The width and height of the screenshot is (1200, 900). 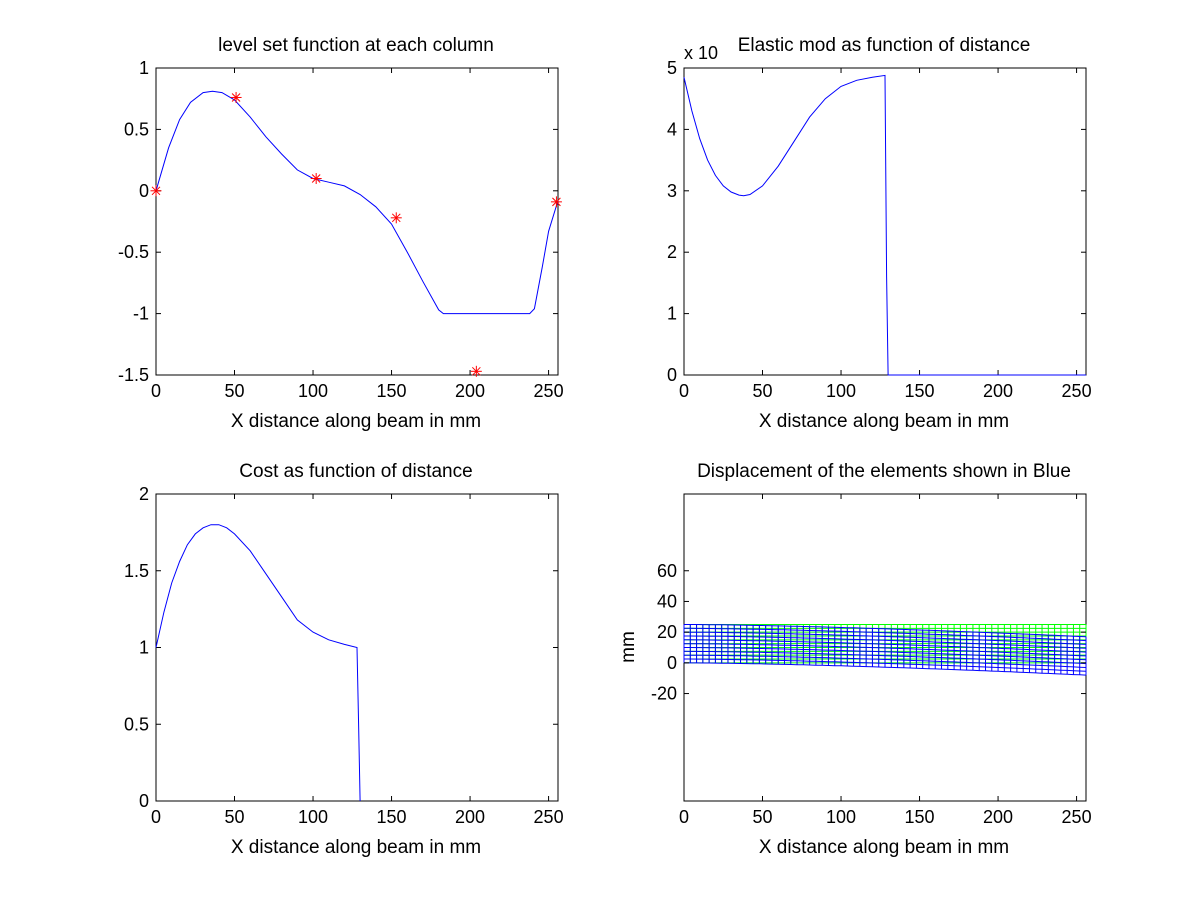 I want to click on level-set-plot-area, so click(x=357, y=221).